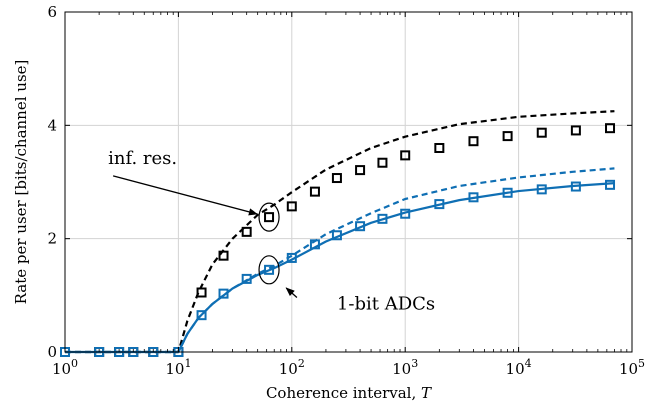  What do you see at coordinates (21, 182) in the screenshot?
I see `y-axis-label: Rate per user [bits/channel use]` at bounding box center [21, 182].